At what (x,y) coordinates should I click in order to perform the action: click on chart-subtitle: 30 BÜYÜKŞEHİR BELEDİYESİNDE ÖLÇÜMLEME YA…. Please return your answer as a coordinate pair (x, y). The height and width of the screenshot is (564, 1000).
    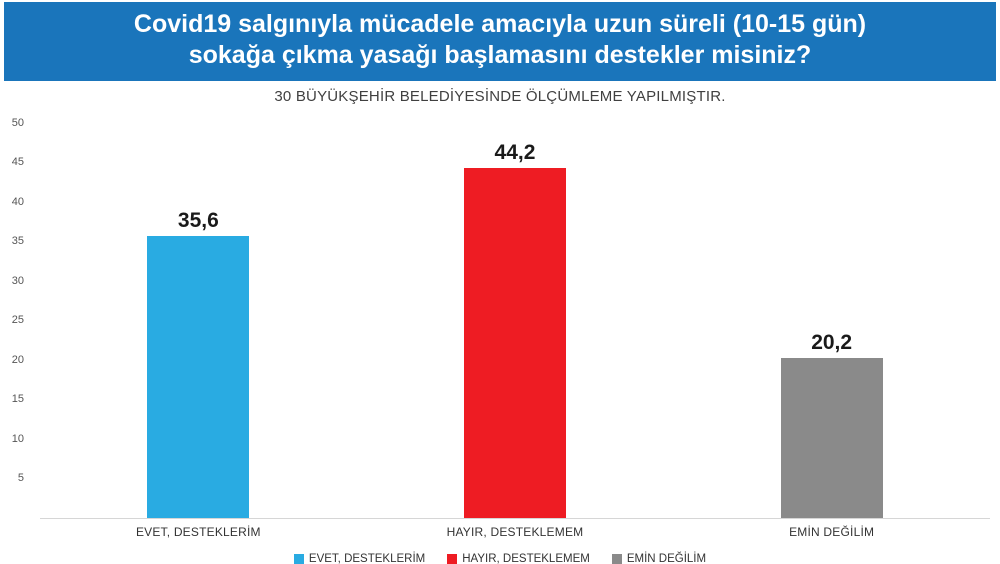
    Looking at the image, I should click on (500, 96).